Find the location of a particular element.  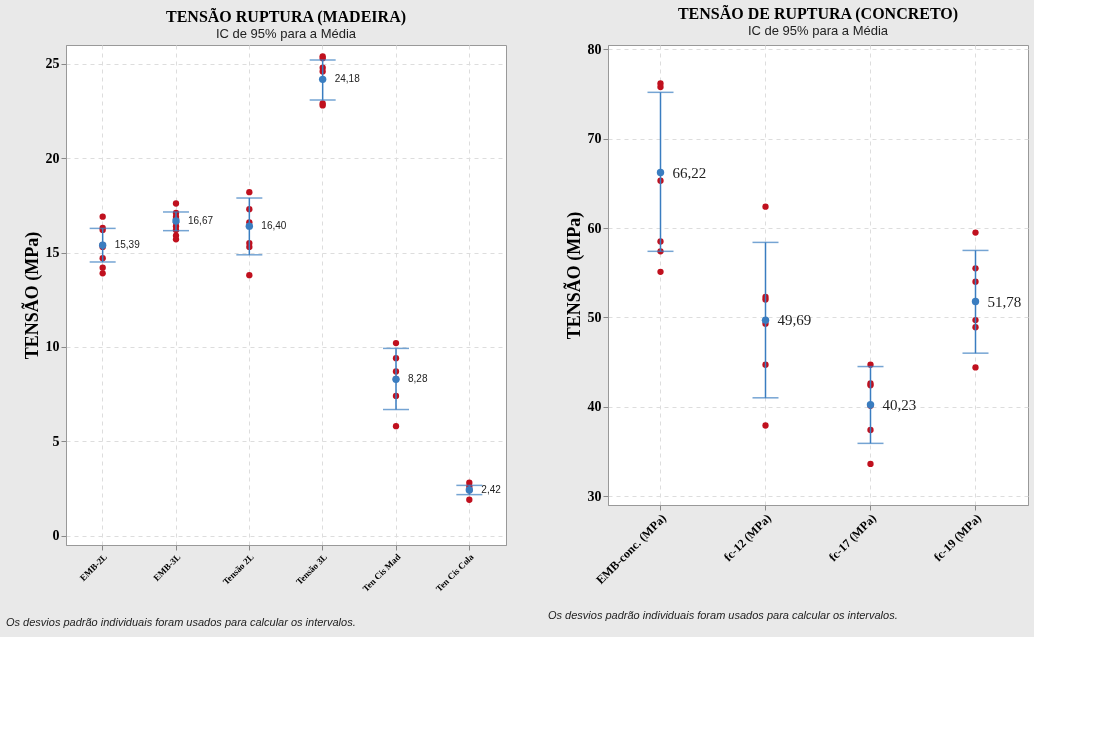

y-tick-label: 25 is located at coordinates (52, 64).